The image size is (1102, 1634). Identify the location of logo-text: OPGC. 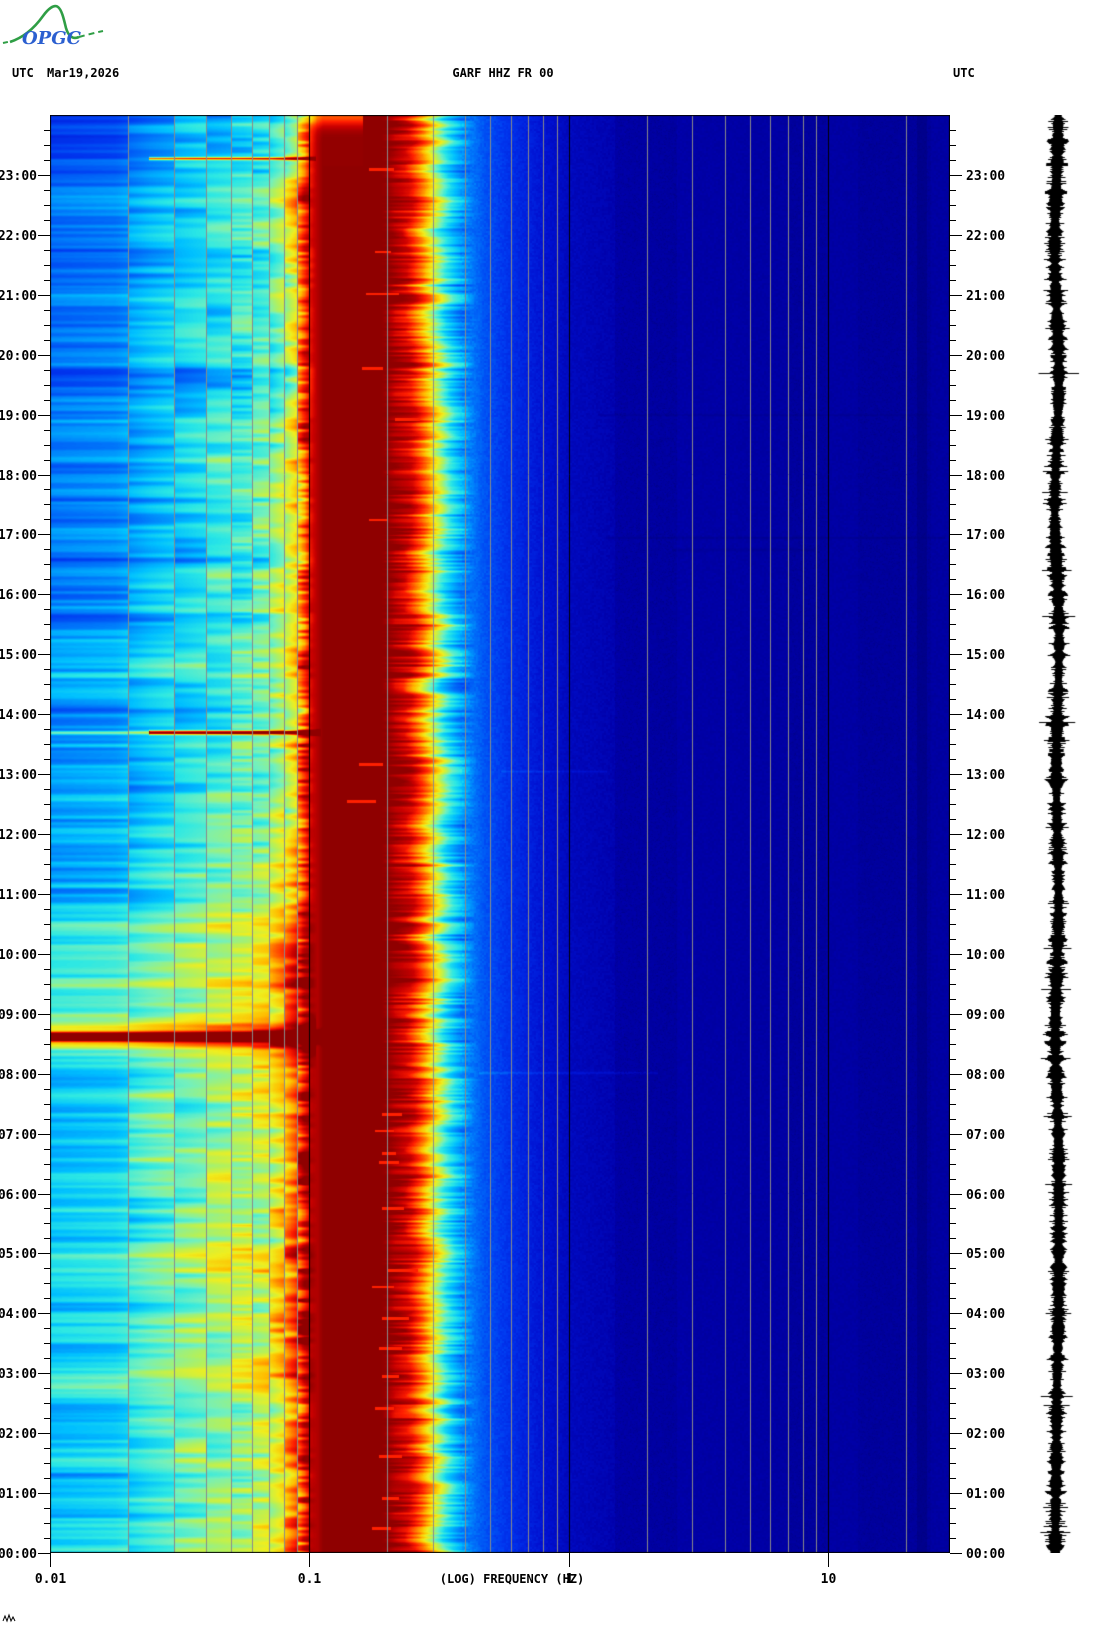
(52, 38).